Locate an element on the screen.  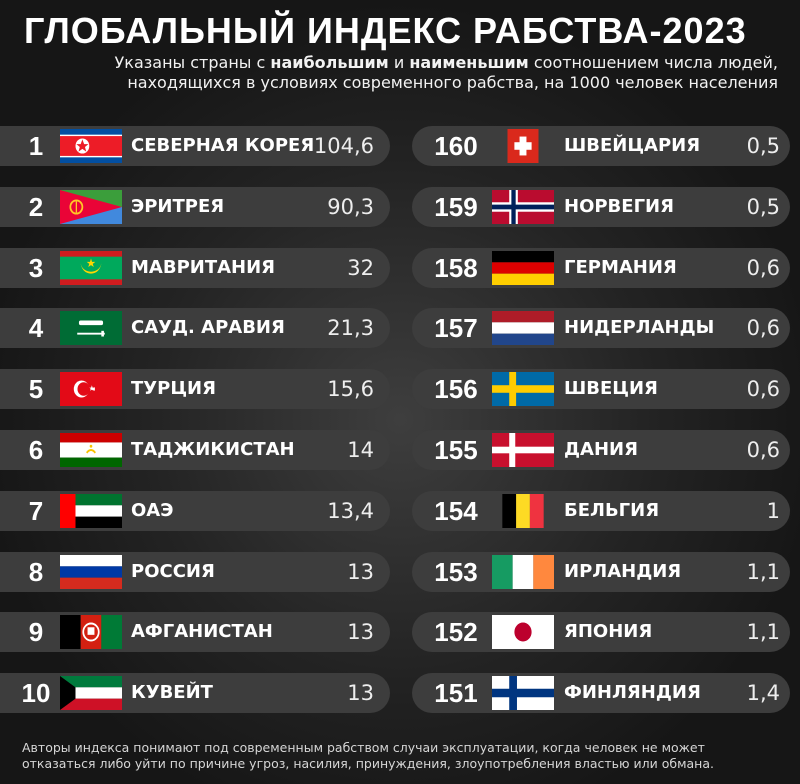
table-row: 3 МАВРИТАНИЯ 32 is located at coordinates (195, 267).